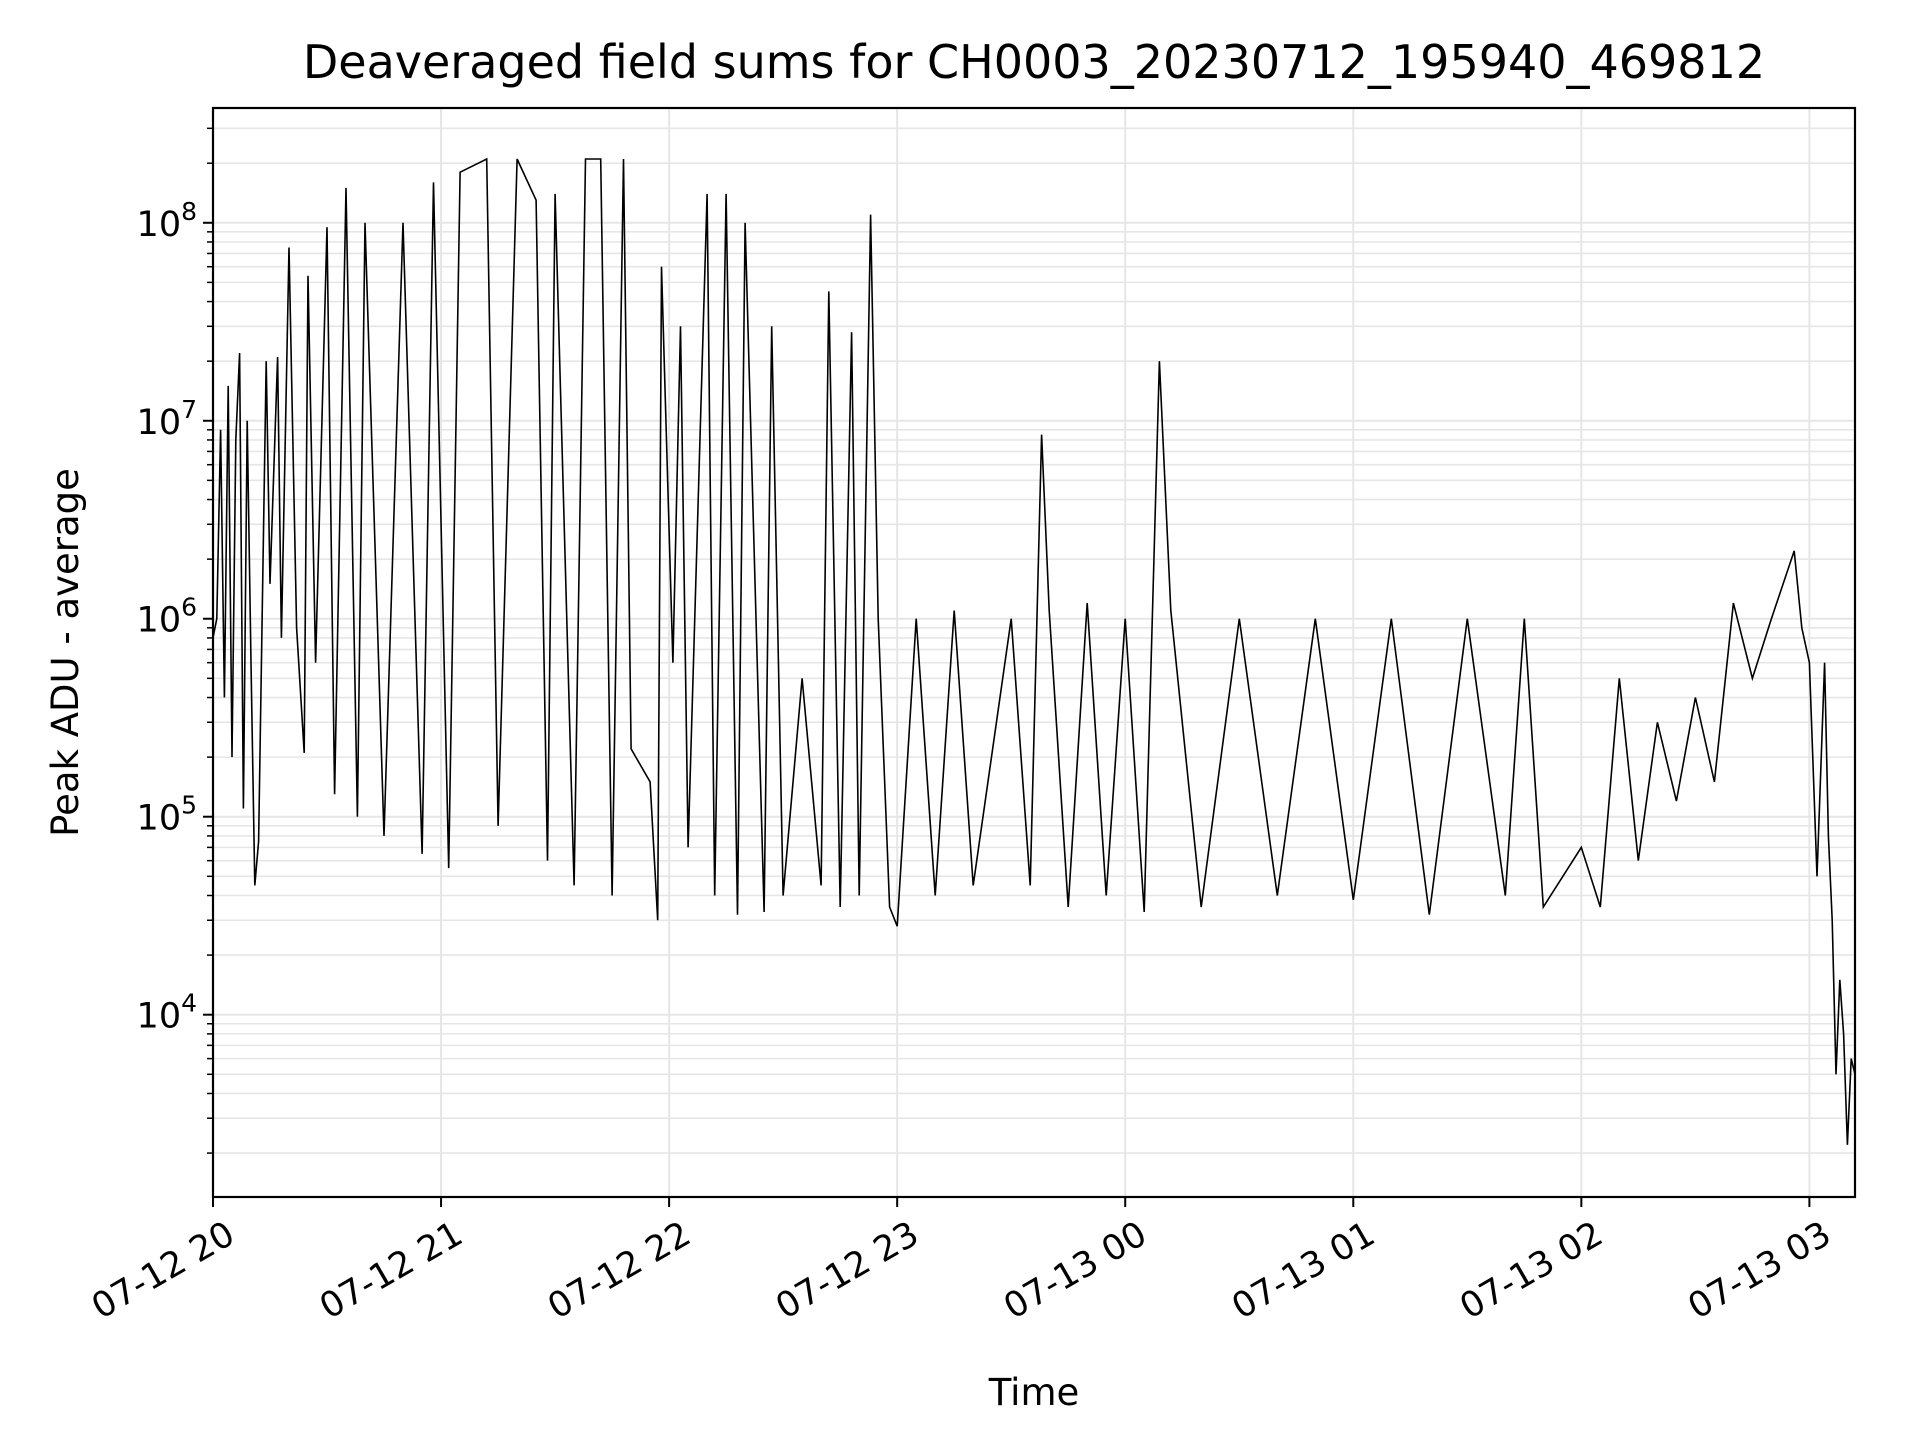 Image resolution: width=1920 pixels, height=1440 pixels. What do you see at coordinates (167, 419) in the screenshot?
I see `y-tick-label: 10⁷` at bounding box center [167, 419].